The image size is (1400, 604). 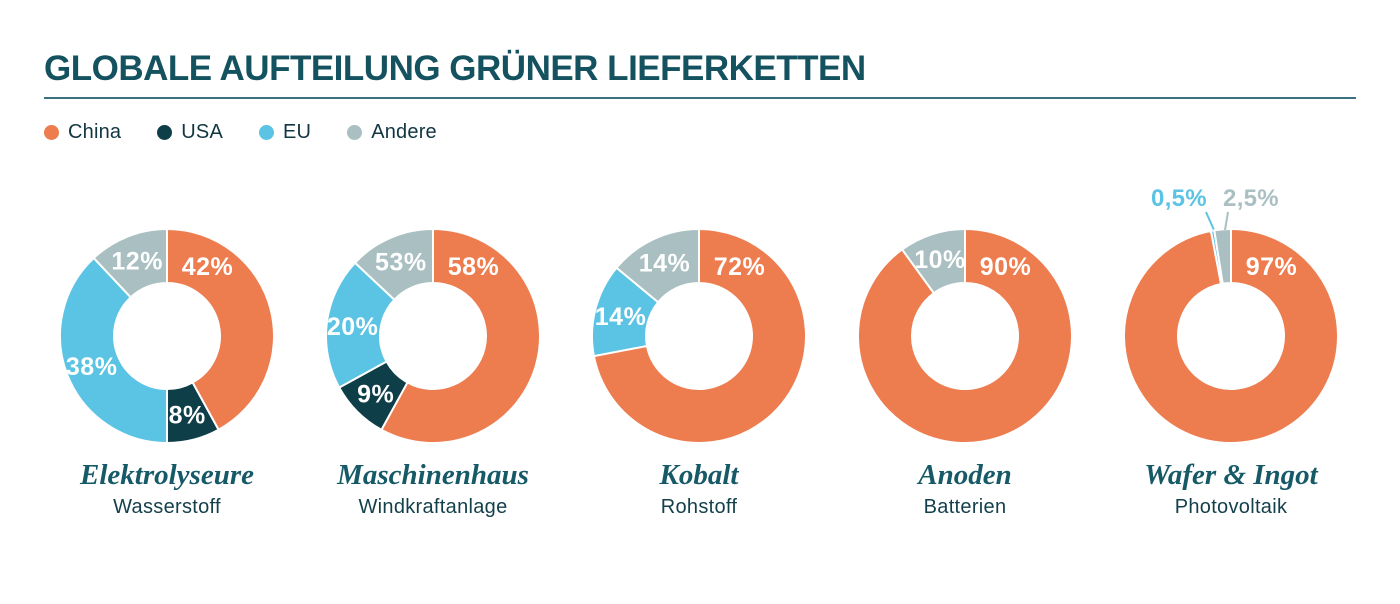 What do you see at coordinates (95, 132) in the screenshot?
I see `legend-label: China` at bounding box center [95, 132].